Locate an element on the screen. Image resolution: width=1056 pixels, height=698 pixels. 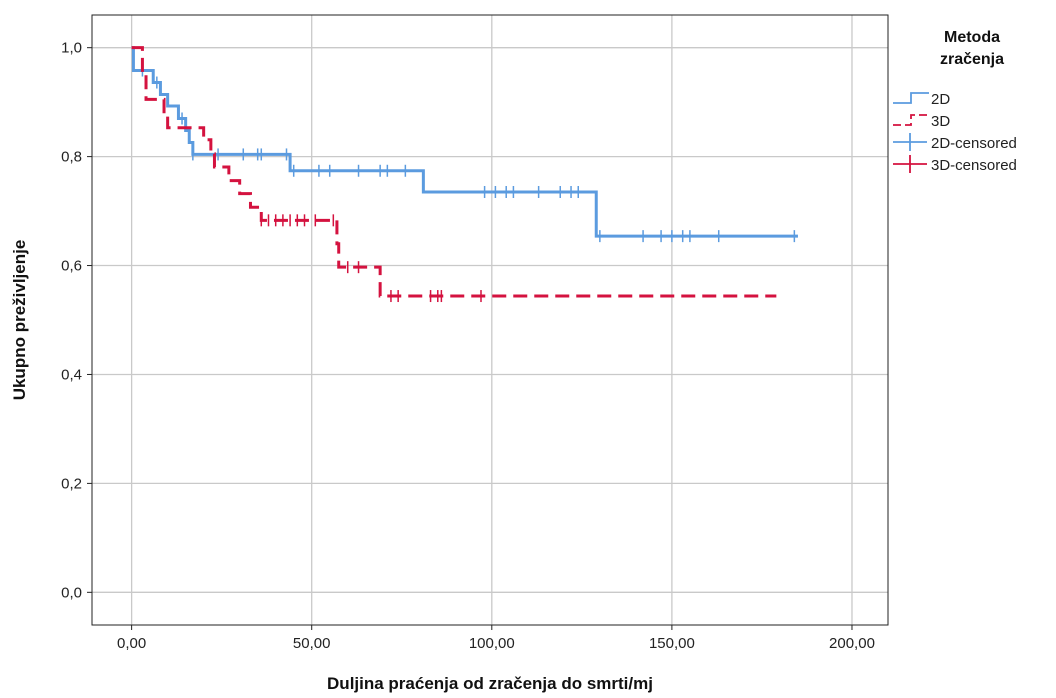
x-tick-label: 150,00 is located at coordinates (672, 643).